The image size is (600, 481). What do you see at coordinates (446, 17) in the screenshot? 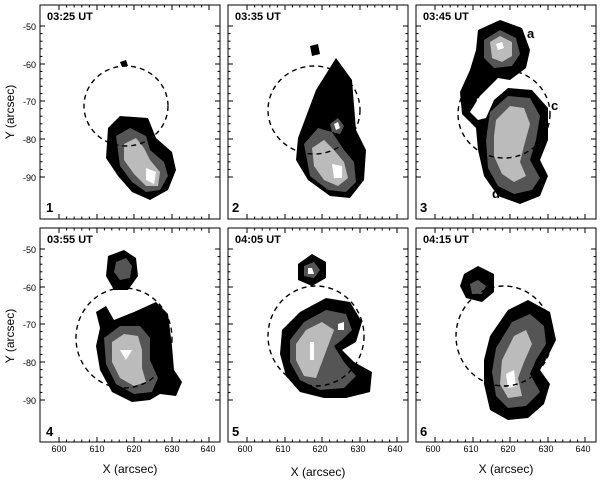
I see `panel-3-time: 03:45 UT` at bounding box center [446, 17].